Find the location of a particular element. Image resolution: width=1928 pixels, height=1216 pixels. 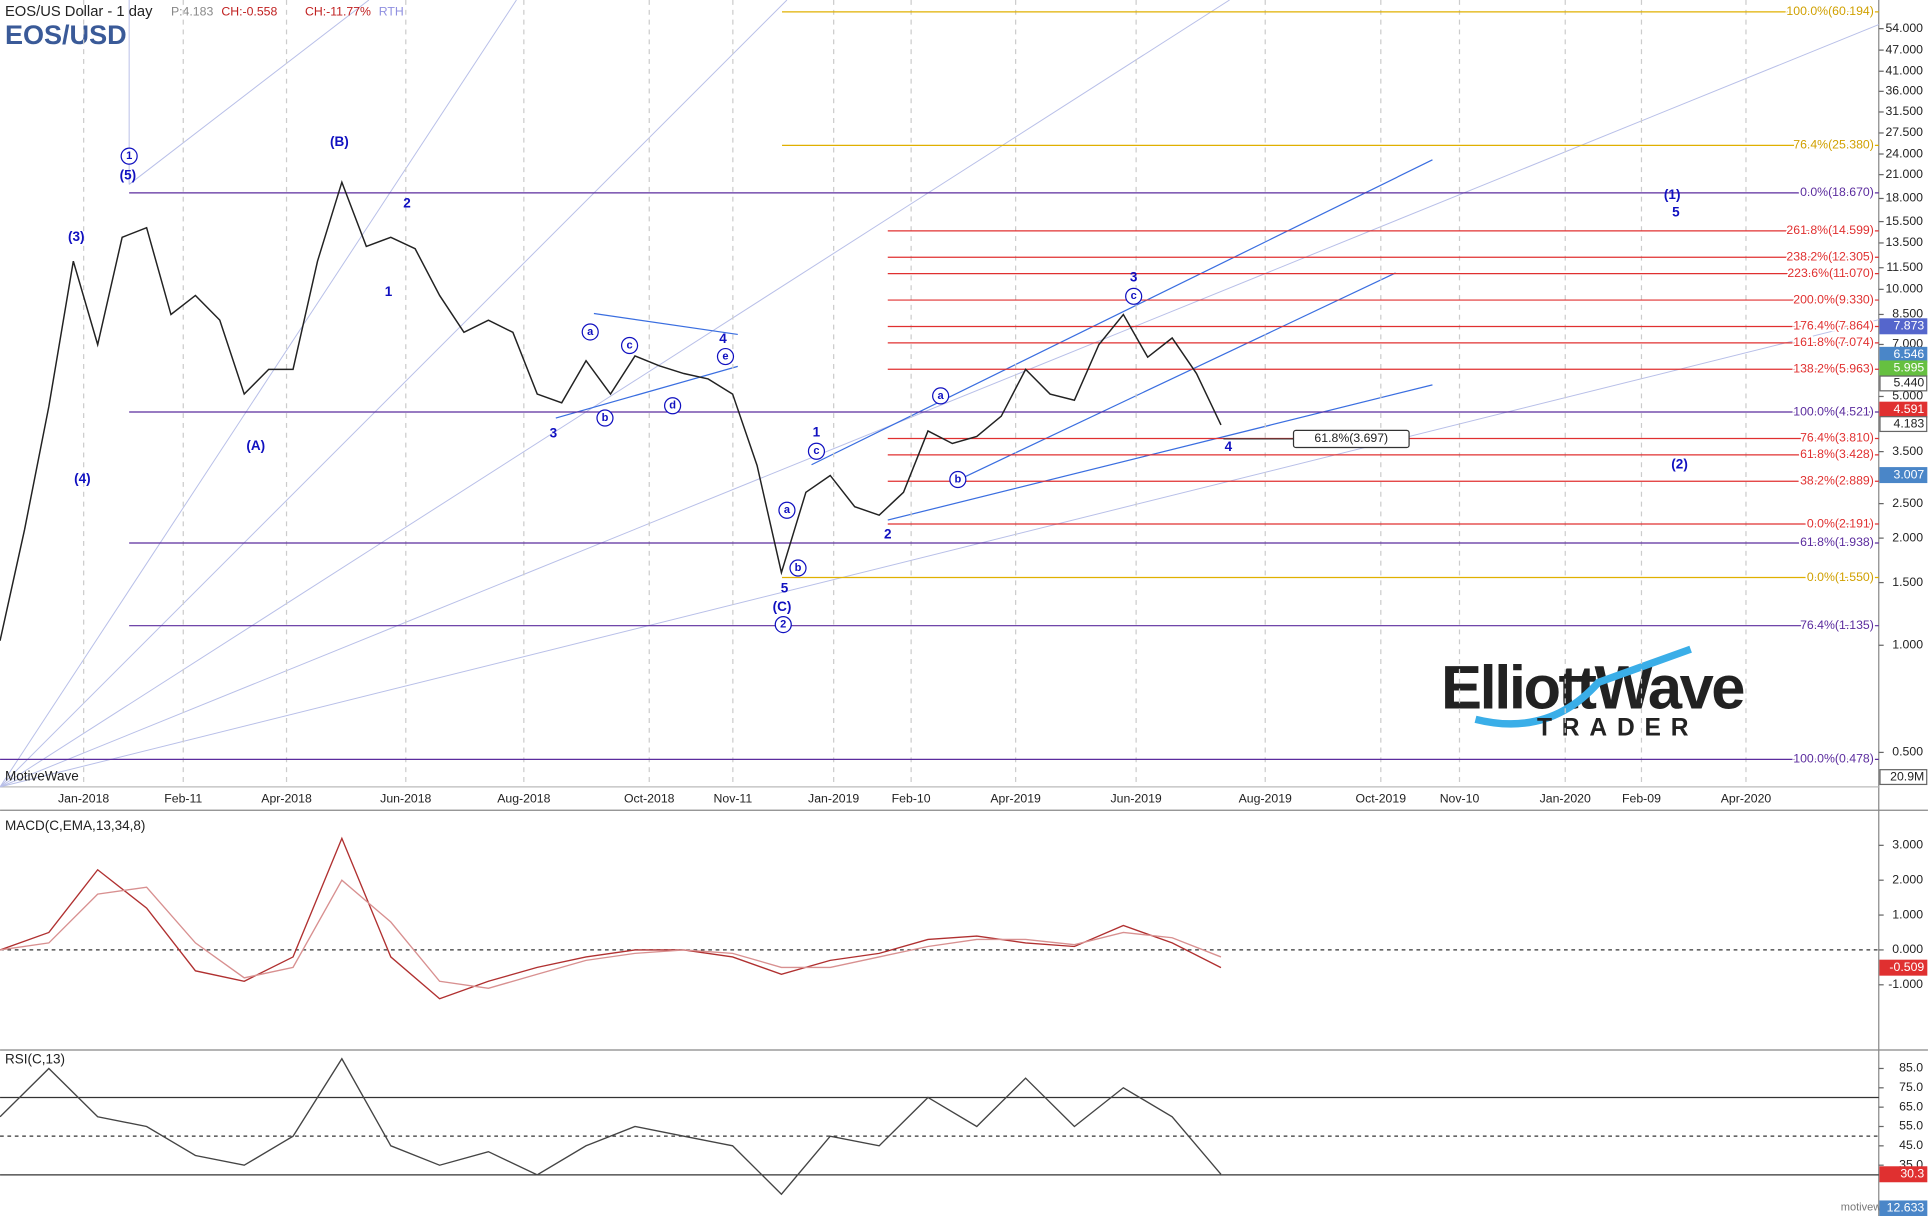

y-tick-label: 85.0 is located at coordinates (1911, 1068).